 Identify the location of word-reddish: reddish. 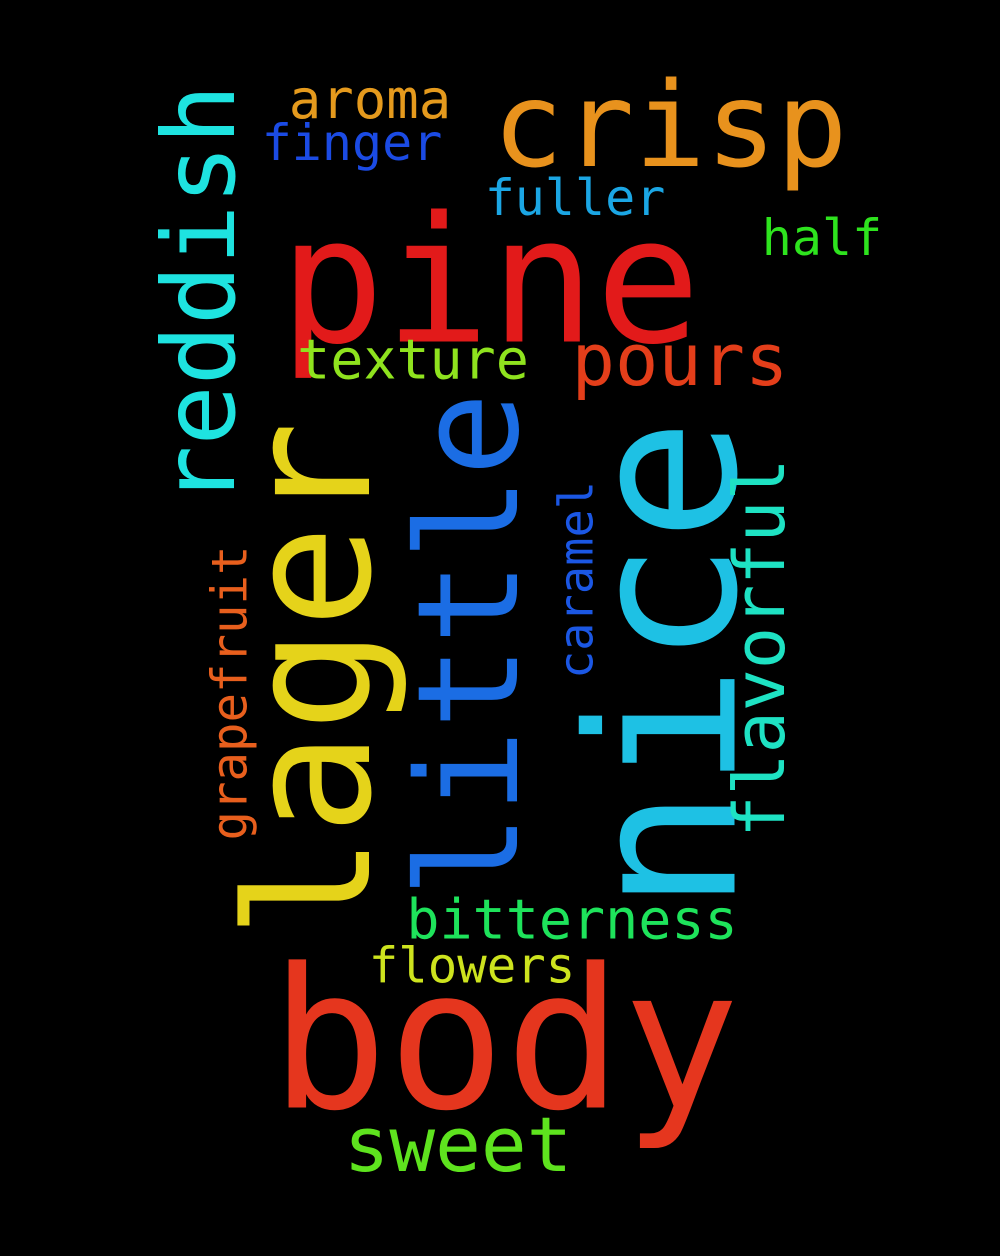
(199, 295).